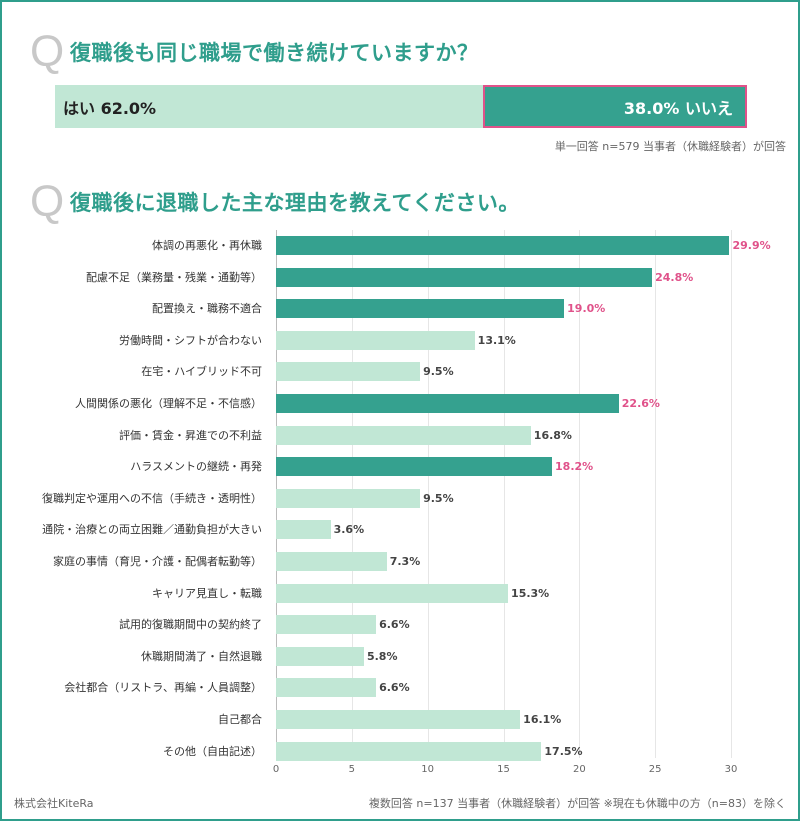 This screenshot has height=821, width=800. Describe the element at coordinates (670, 146) in the screenshot. I see `q1-note: 単一回答 n=579 当事者（休職経験者）が回答` at that location.